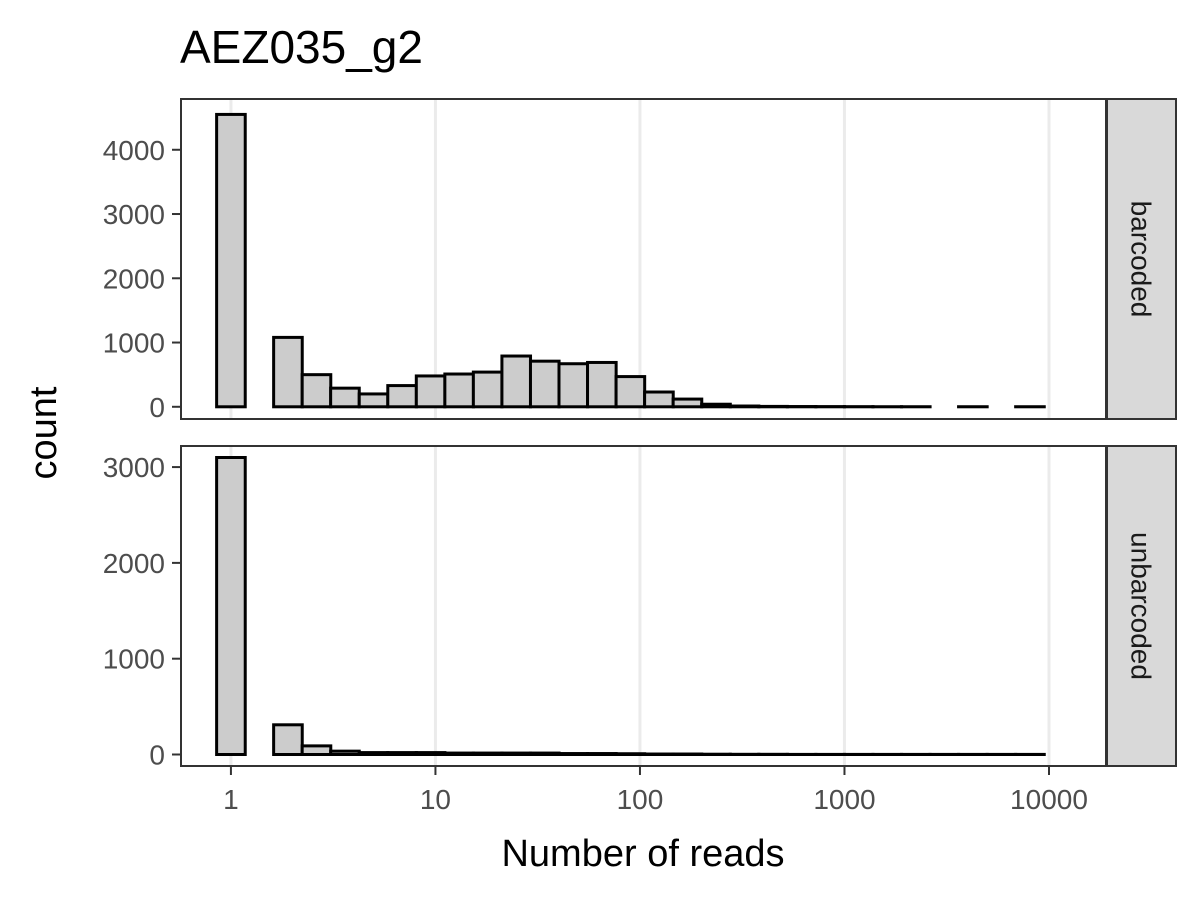 This screenshot has height=900, width=1200. I want to click on x-tick-label: 100, so click(640, 799).